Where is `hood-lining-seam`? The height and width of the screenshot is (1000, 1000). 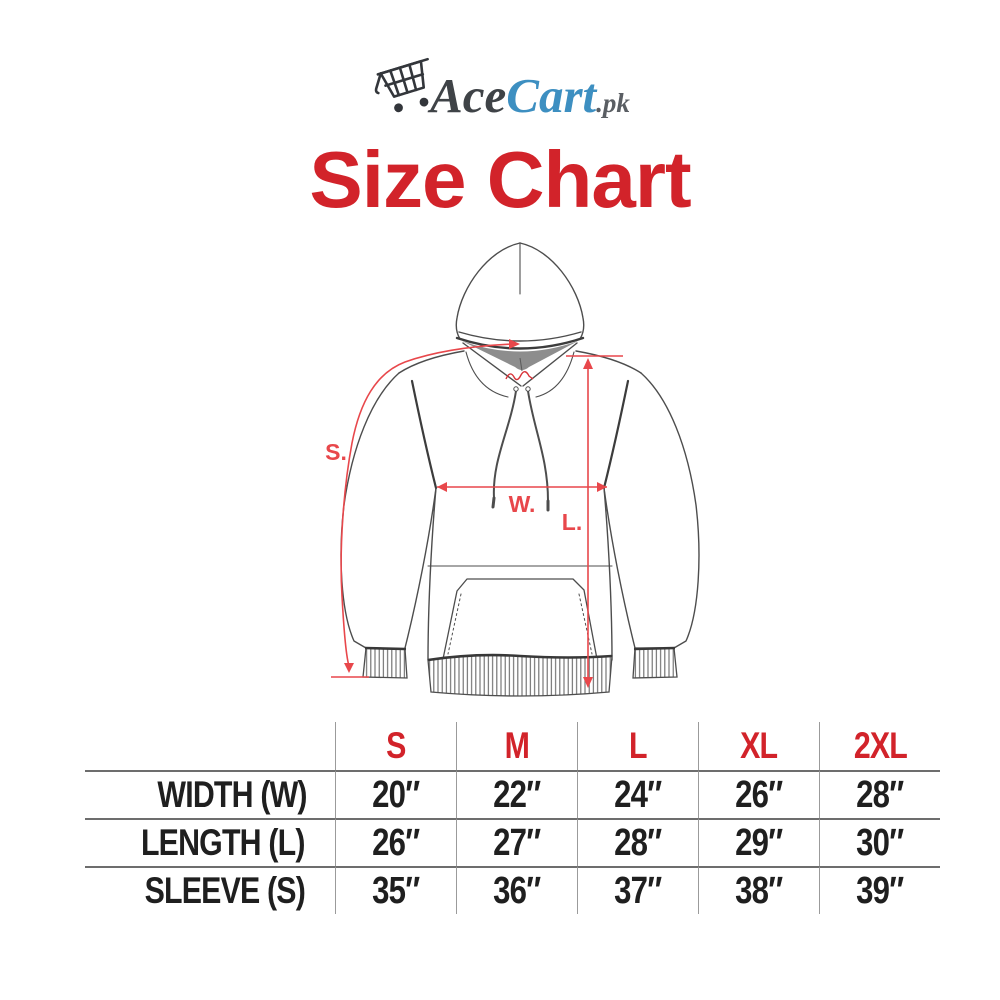
hood-lining-seam is located at coordinates (521, 364).